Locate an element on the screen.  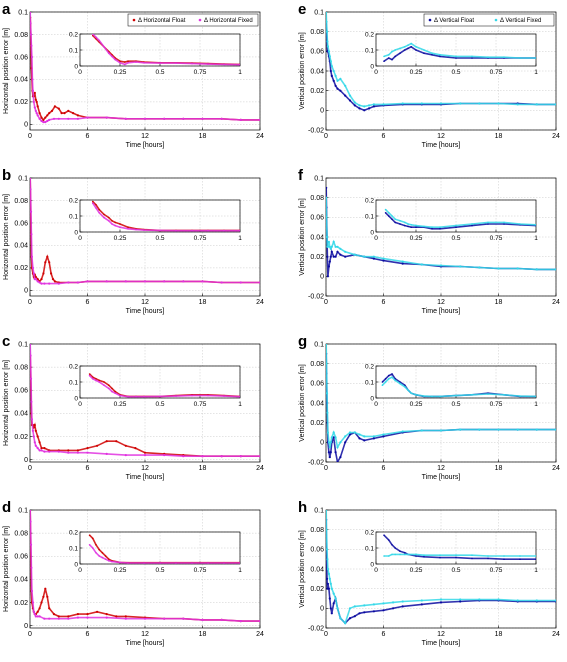
inset-data is located at coordinates (458, 385).